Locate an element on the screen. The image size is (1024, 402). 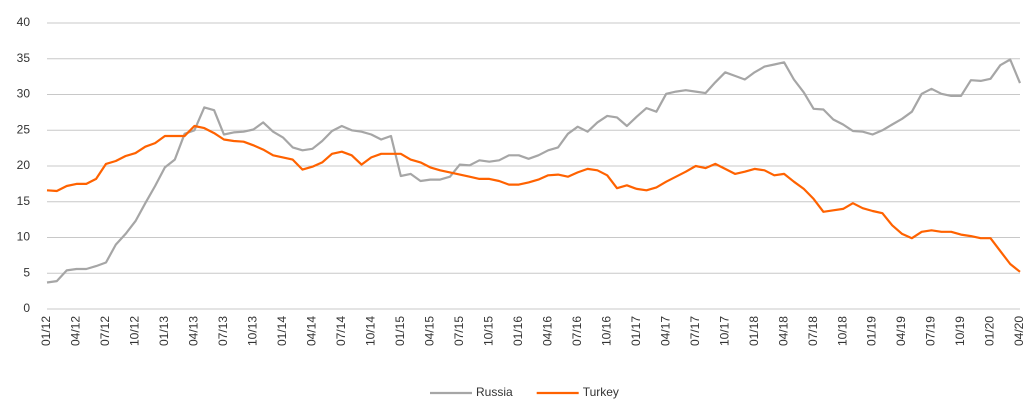
legend-label: Russia is located at coordinates (494, 392).